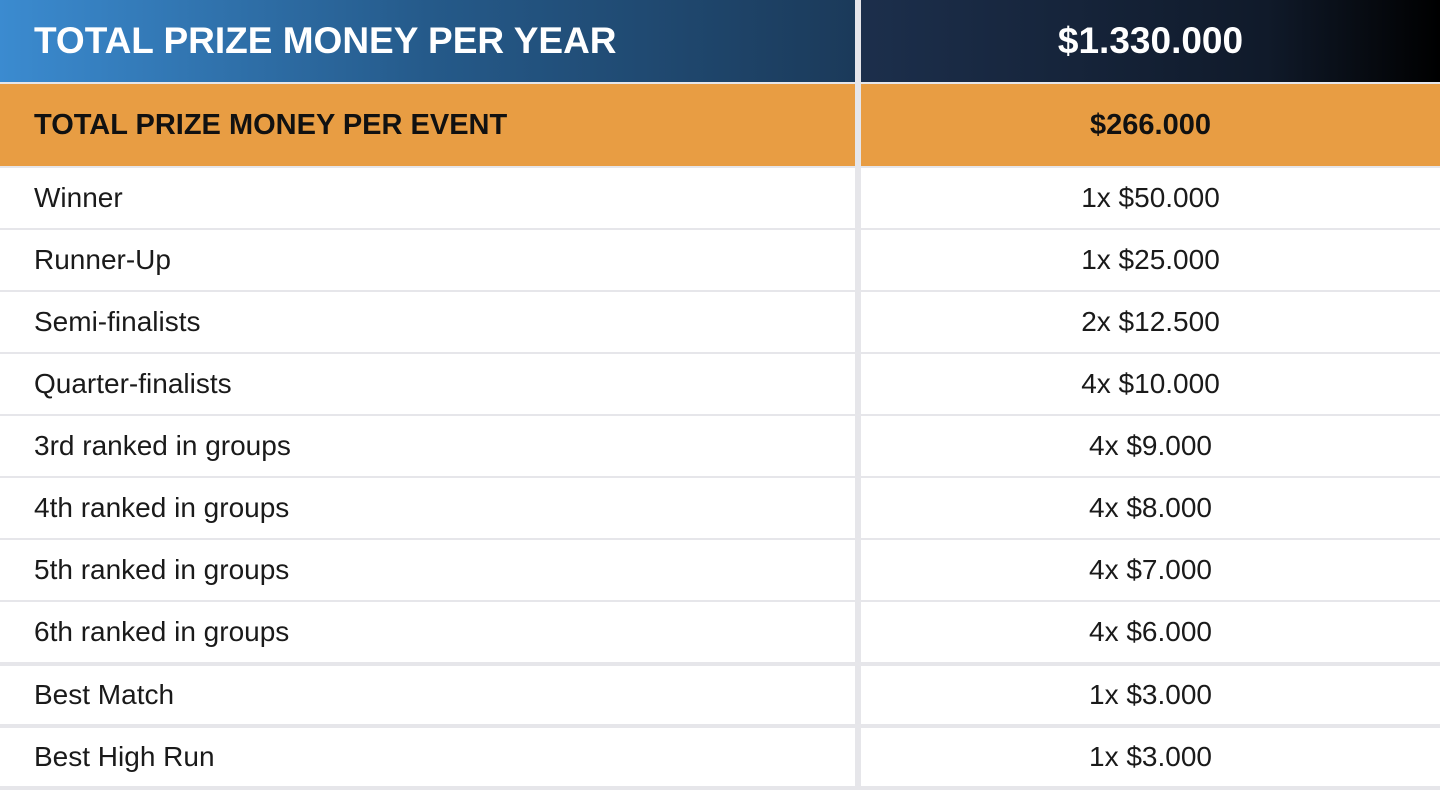  I want to click on event-title: TOTAL PRIZE MONEY PER EVENT, so click(427, 125).